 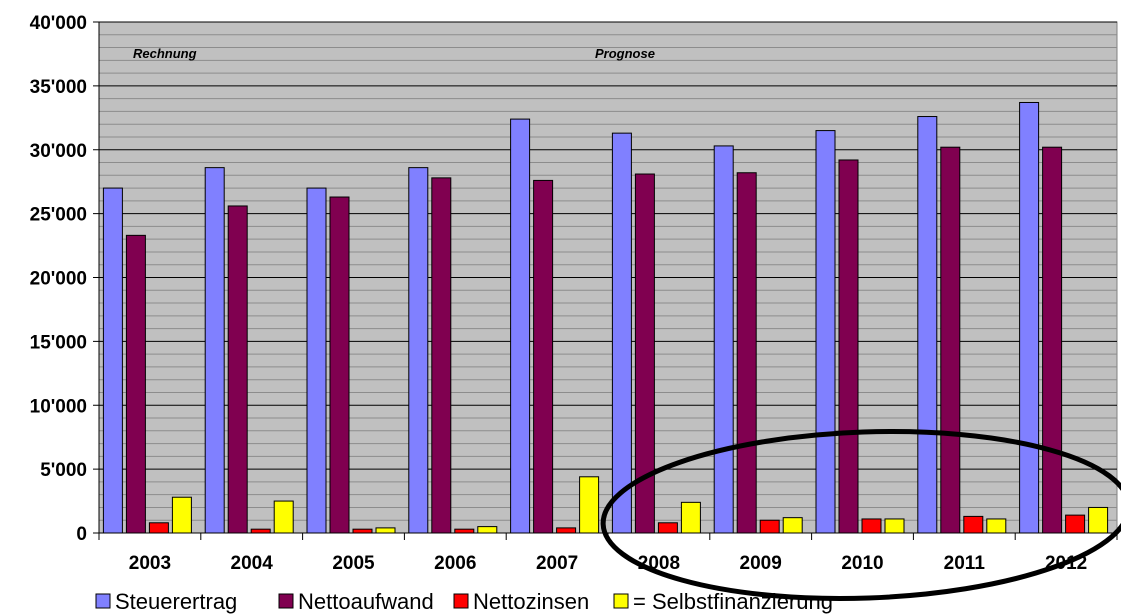 I want to click on y-tick-label: 15'000, so click(x=58, y=342).